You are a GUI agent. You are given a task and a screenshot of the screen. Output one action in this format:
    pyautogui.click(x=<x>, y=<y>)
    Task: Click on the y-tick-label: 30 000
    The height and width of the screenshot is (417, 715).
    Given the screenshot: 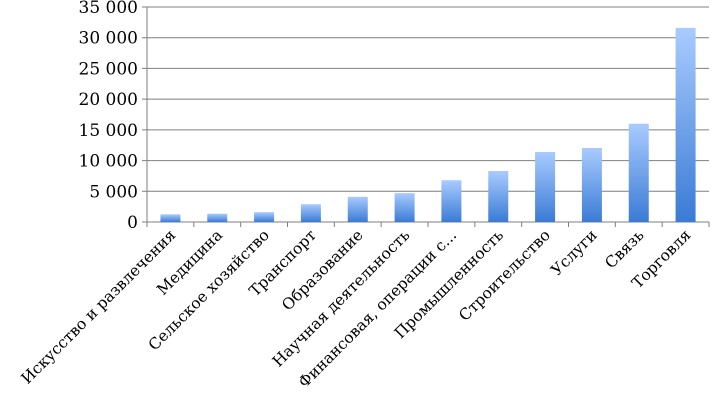 What is the action you would take?
    pyautogui.click(x=108, y=39)
    